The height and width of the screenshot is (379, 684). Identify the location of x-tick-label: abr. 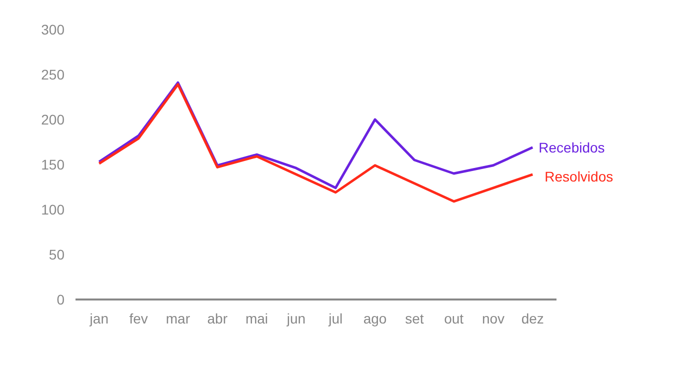
(217, 318).